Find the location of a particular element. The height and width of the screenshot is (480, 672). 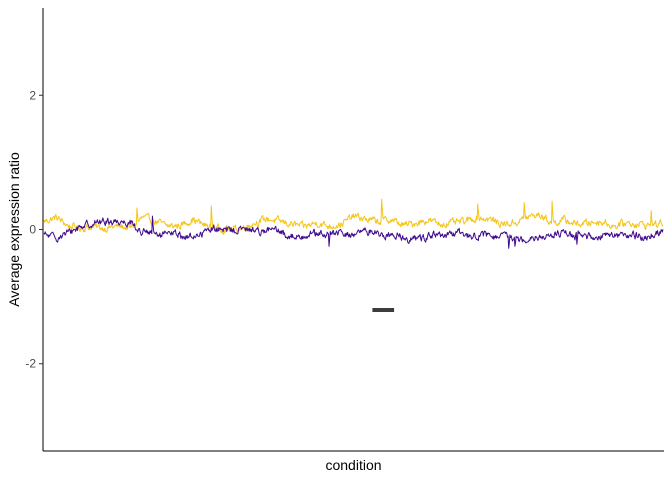

y-axis-title: Average expression ratio is located at coordinates (14, 229).